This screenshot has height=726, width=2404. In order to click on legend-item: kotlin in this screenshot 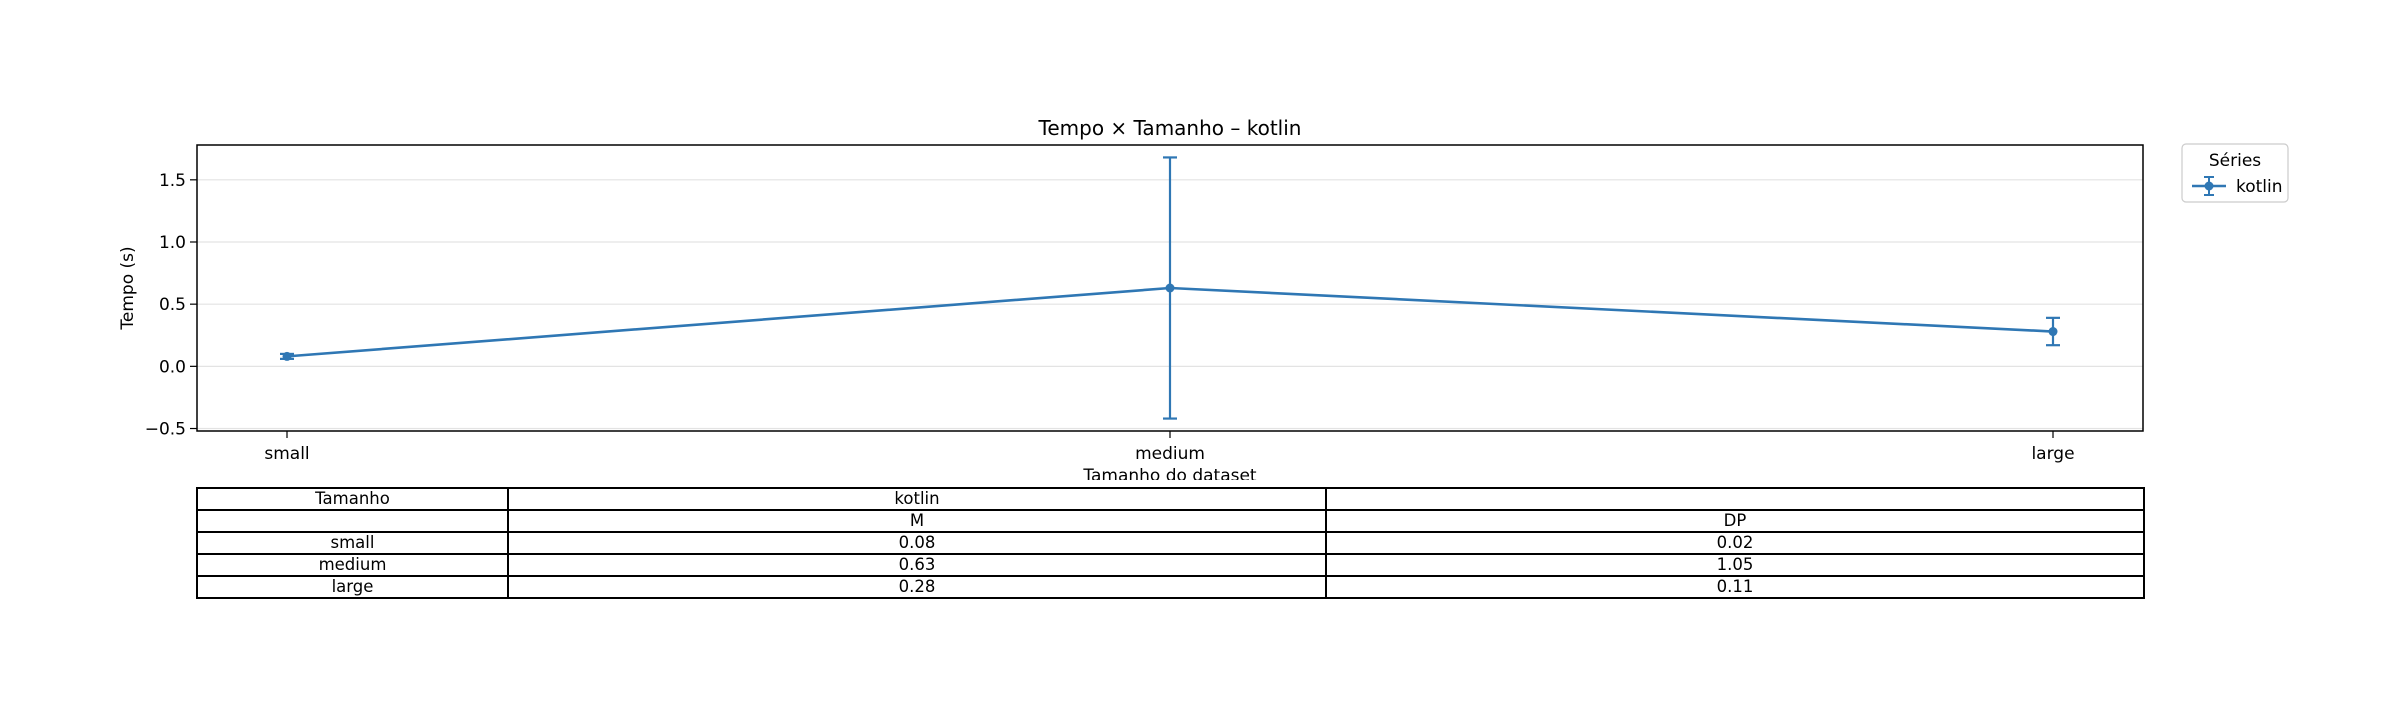, I will do `click(2237, 186)`.